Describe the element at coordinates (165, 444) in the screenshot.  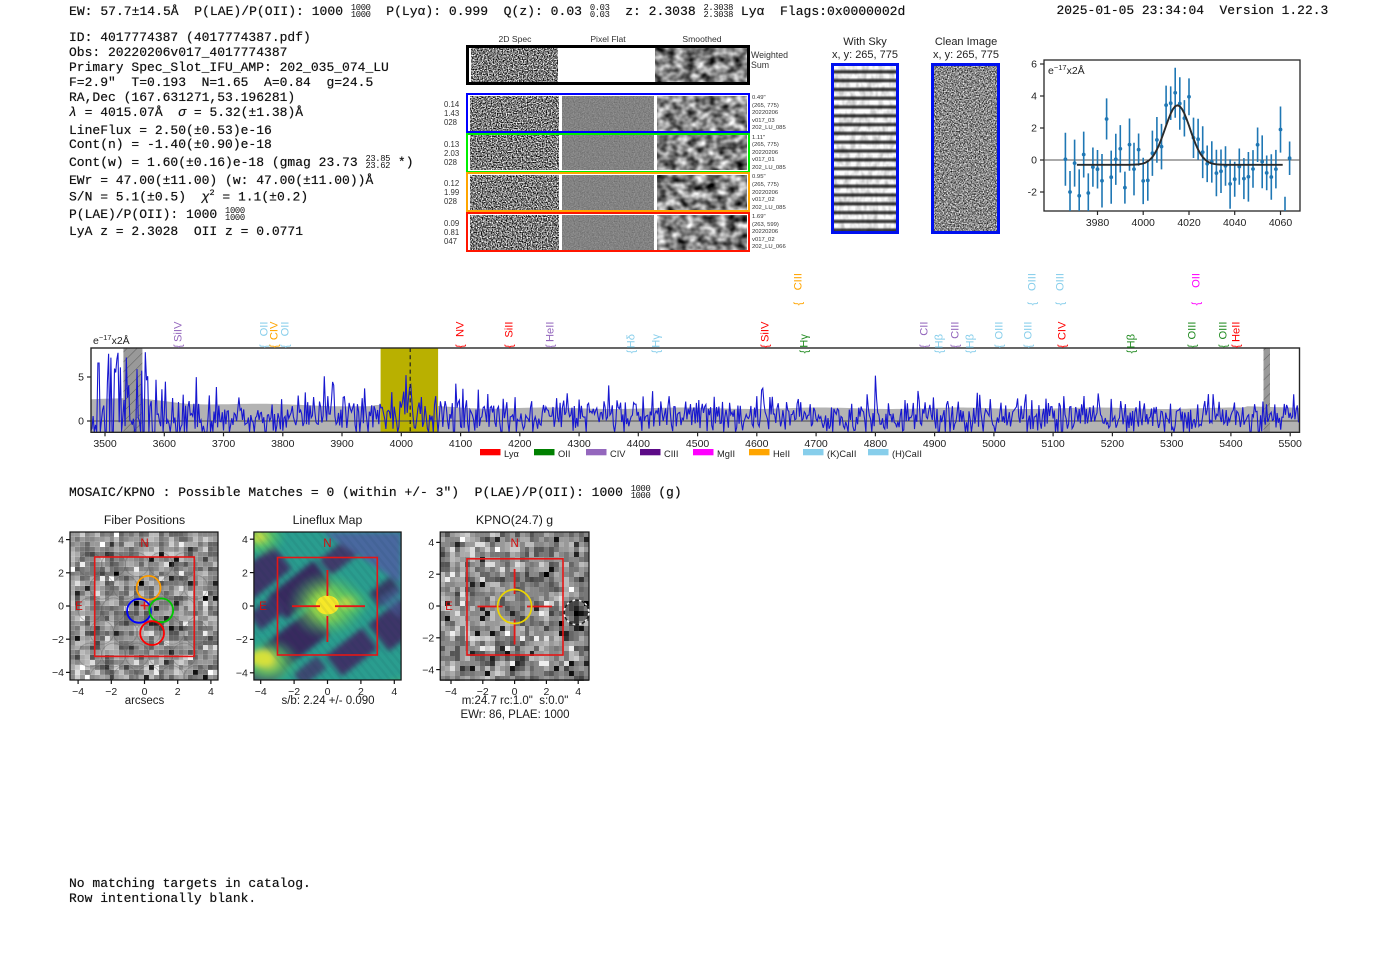
I see `svg-text: 3600` at that location.